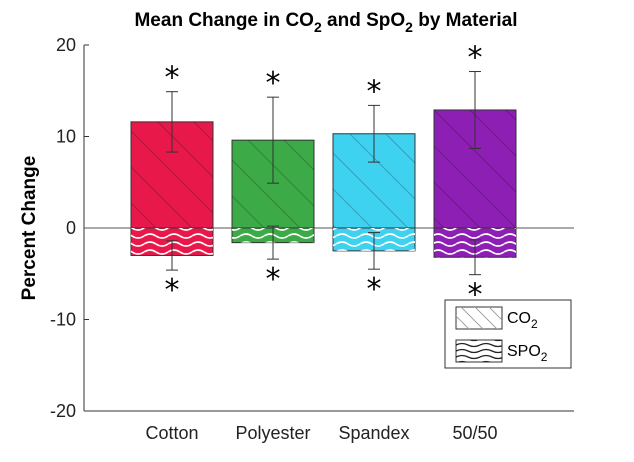 The image size is (634, 462). What do you see at coordinates (373, 433) in the screenshot?
I see `x-tick-label: Spandex` at bounding box center [373, 433].